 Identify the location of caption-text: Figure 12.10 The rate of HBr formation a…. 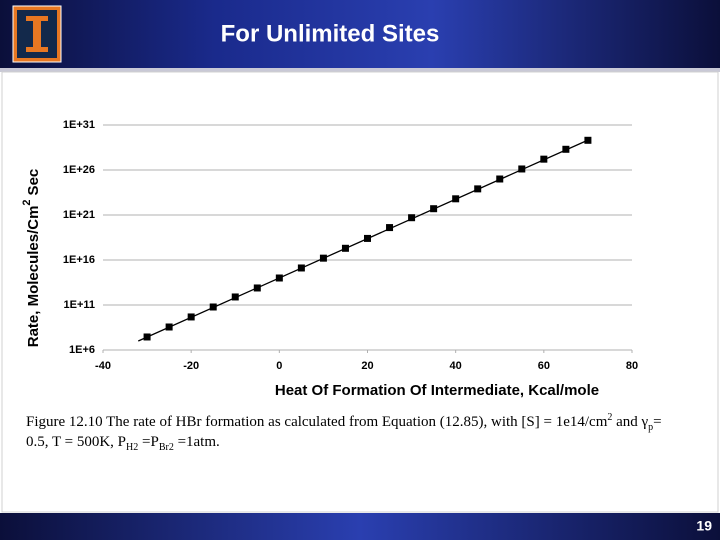
(317, 422).